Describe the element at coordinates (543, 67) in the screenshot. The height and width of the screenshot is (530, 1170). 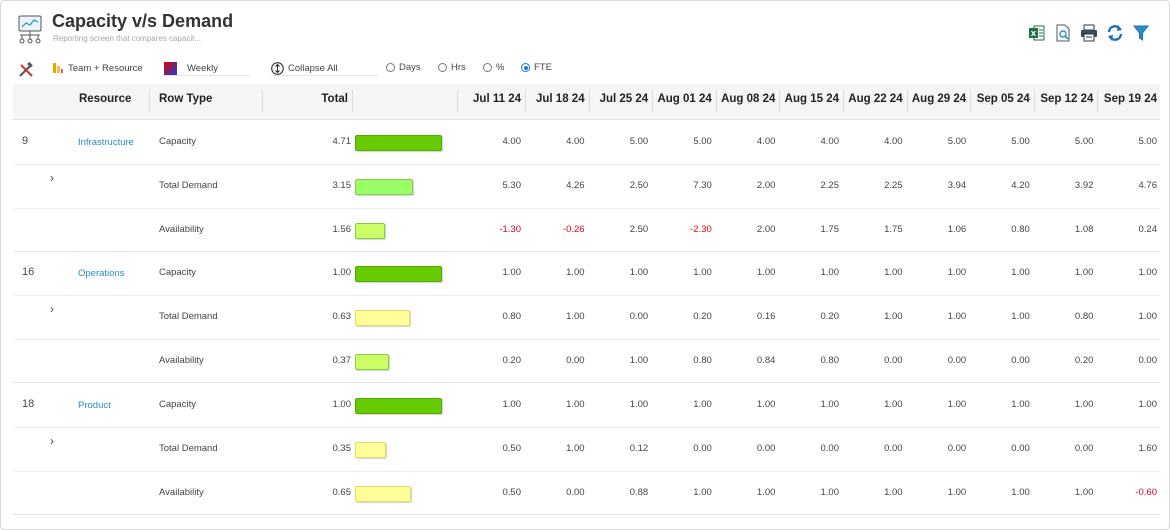
I see `radio-fte-label: FTE` at that location.